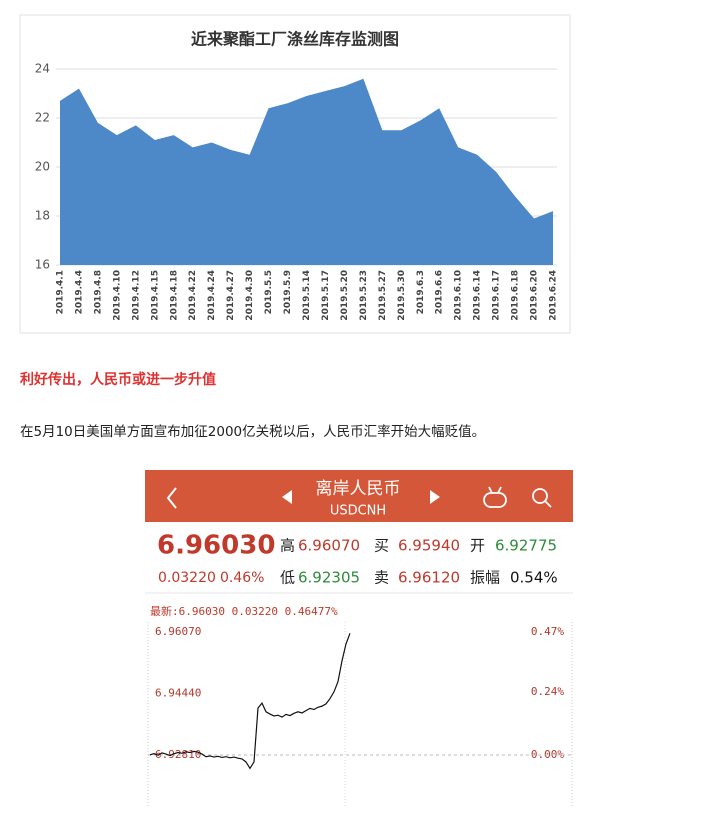  I want to click on field-label: 卖, so click(381, 578).